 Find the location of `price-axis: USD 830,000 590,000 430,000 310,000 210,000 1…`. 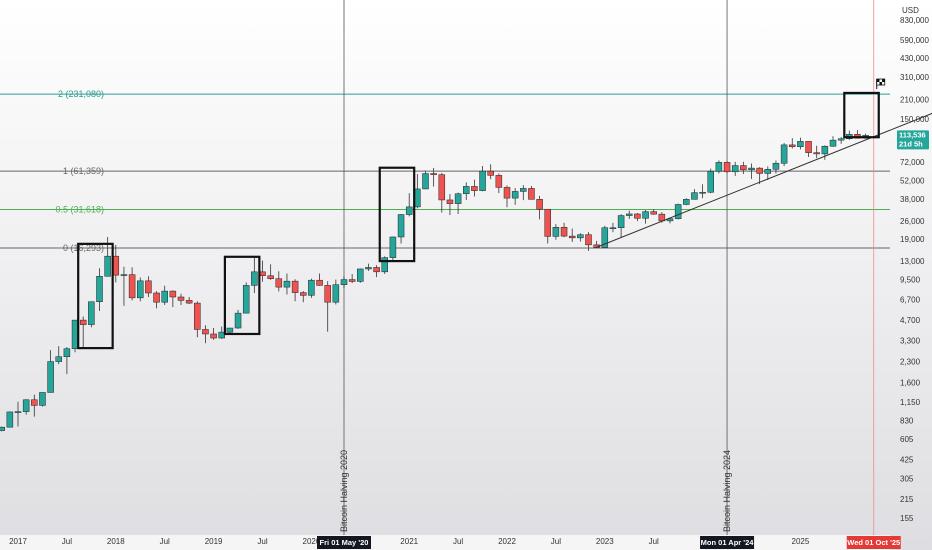

price-axis: USD 830,000 590,000 430,000 310,000 210,000 1… is located at coordinates (913, 264).